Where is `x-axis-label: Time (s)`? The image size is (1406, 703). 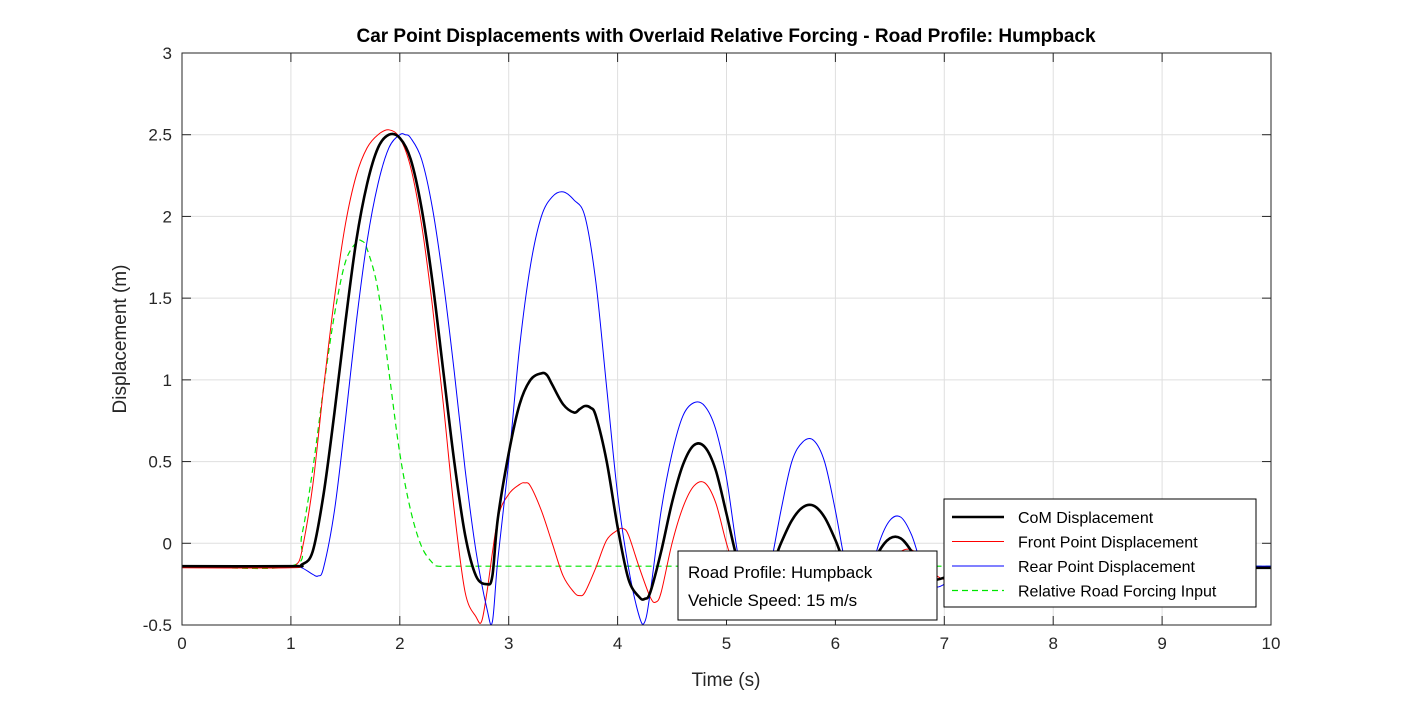 x-axis-label: Time (s) is located at coordinates (726, 680).